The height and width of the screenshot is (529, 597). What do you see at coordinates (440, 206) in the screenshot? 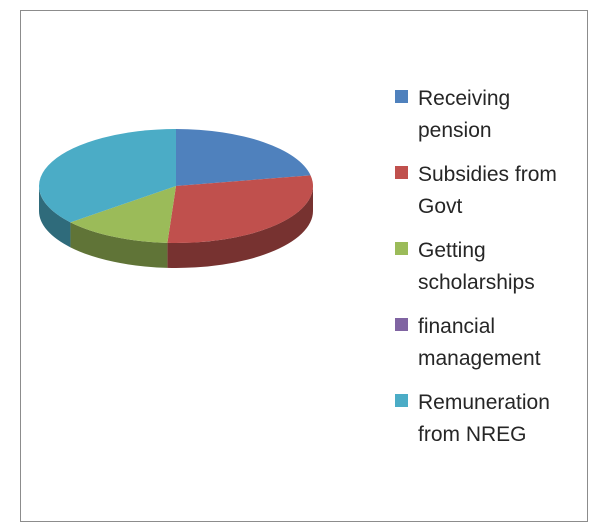
I see `legend-label-subsidies-from-govt-line2: Govt` at bounding box center [440, 206].